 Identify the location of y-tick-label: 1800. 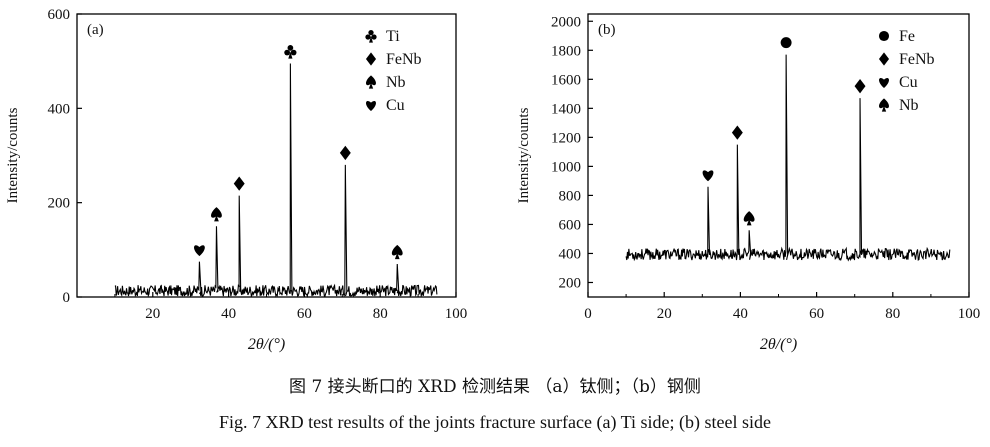
(566, 51).